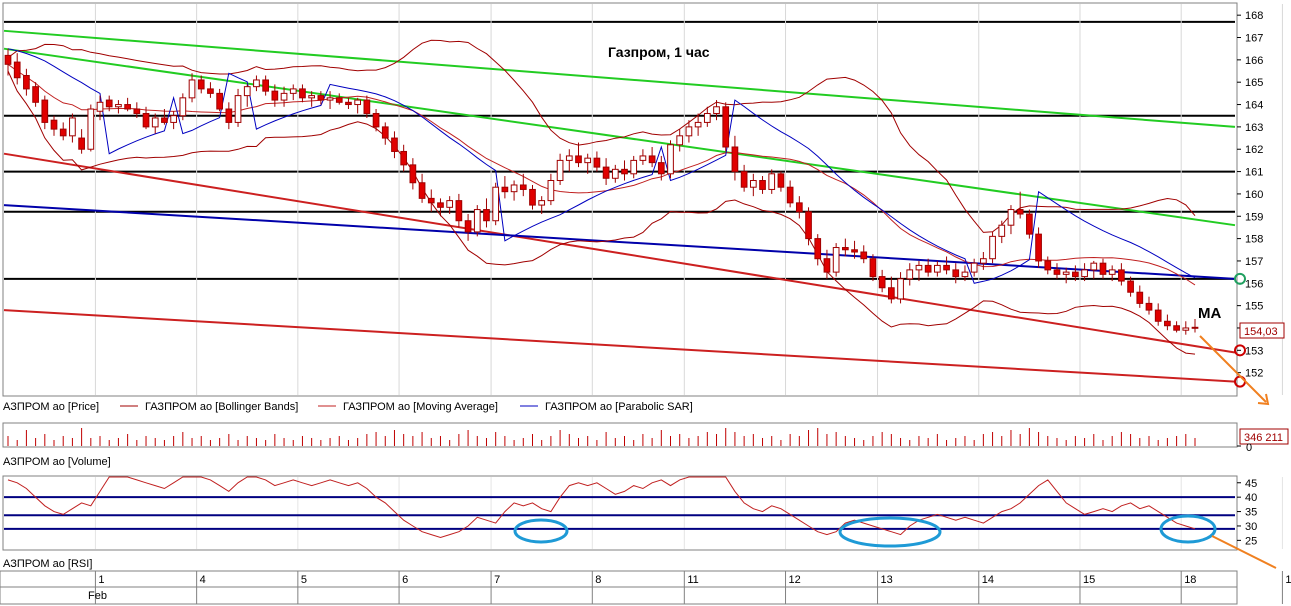 Image resolution: width=1291 pixels, height=606 pixels. Describe the element at coordinates (1190, 580) in the screenshot. I see `day-tick-label: 18` at that location.